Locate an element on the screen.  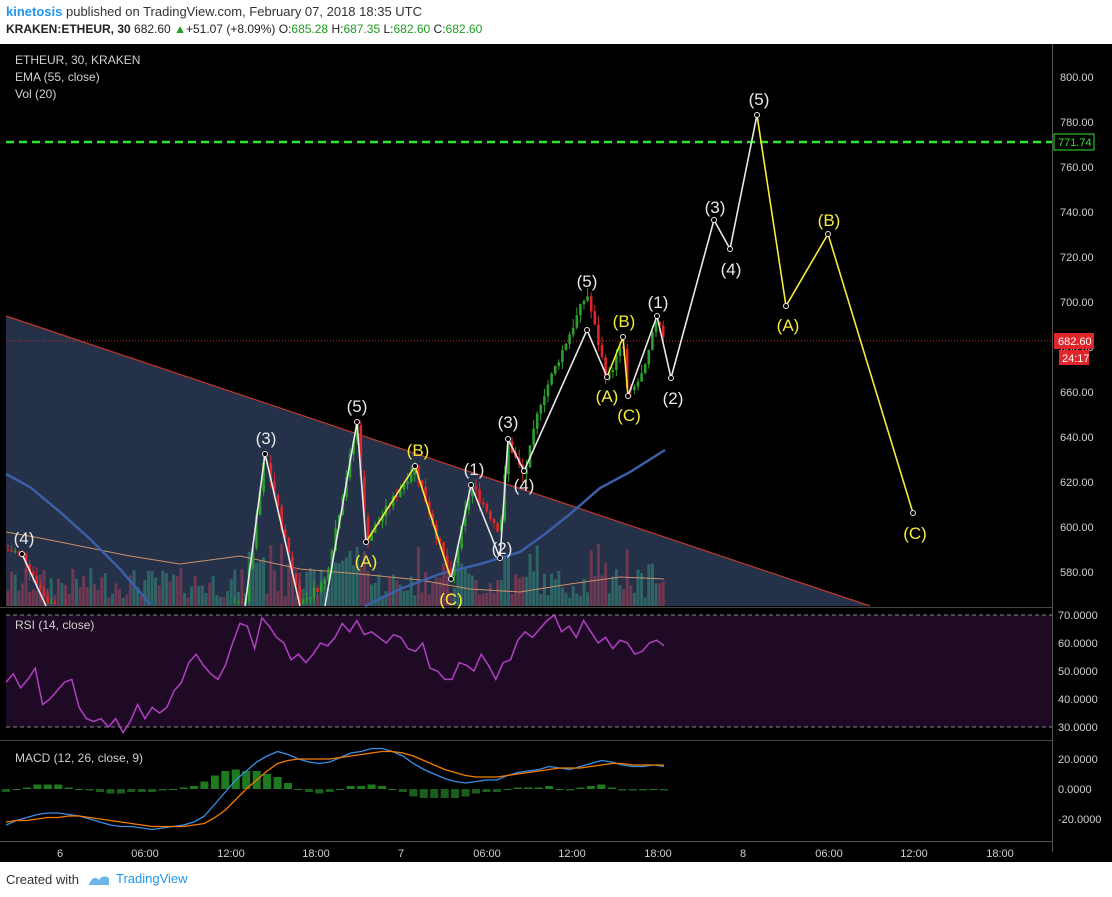
legend-macd: MACD (12, 26, close, 9) is located at coordinates (79, 758).